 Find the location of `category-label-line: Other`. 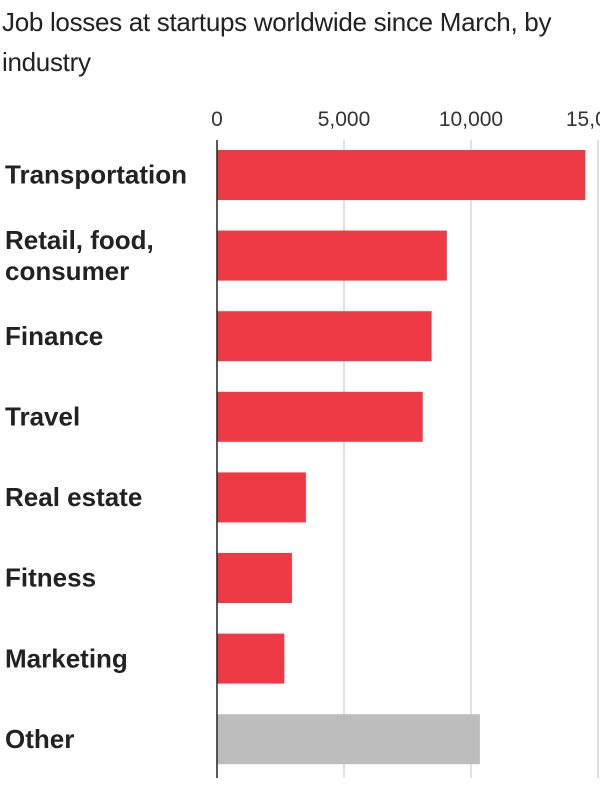

category-label-line: Other is located at coordinates (39, 739).